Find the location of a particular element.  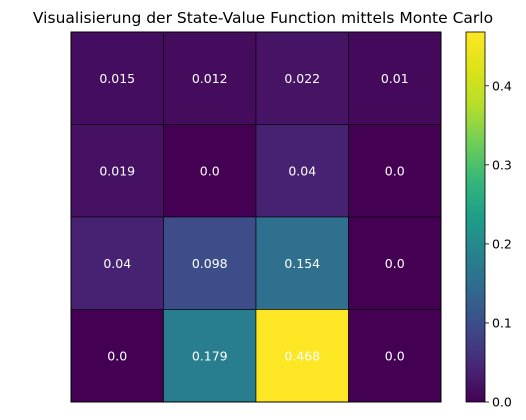

cell-value-label: 0.179 is located at coordinates (210, 355).